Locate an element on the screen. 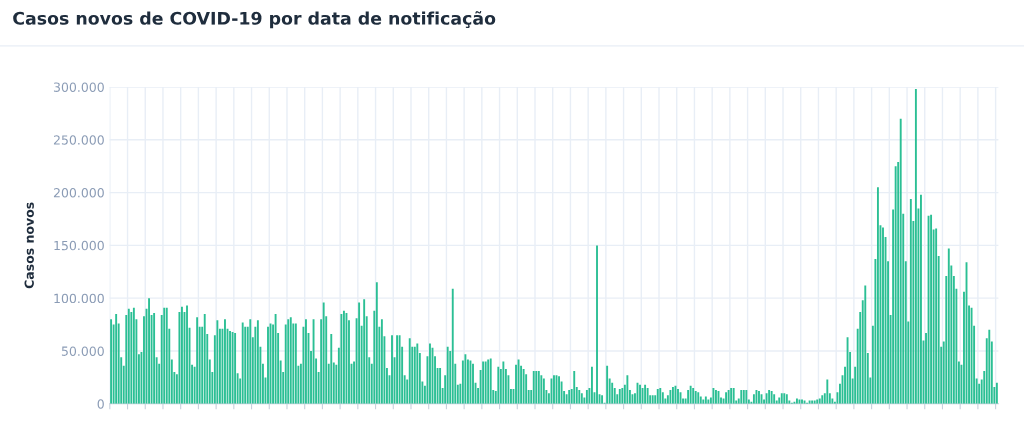 Image resolution: width=1024 pixels, height=437 pixels. y-tick-label: 50.000 is located at coordinates (82, 351).